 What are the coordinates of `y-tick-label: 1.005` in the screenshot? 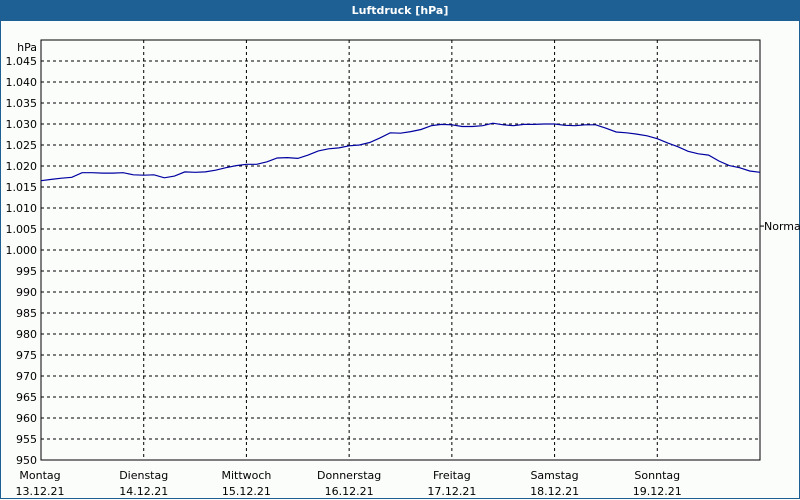 It's located at (22, 229).